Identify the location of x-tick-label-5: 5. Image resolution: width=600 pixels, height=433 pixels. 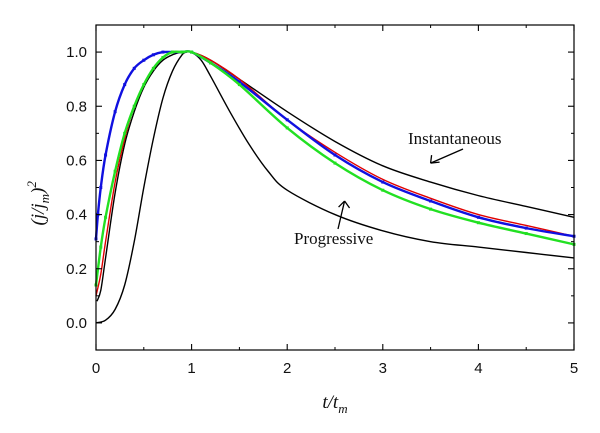
(574, 368).